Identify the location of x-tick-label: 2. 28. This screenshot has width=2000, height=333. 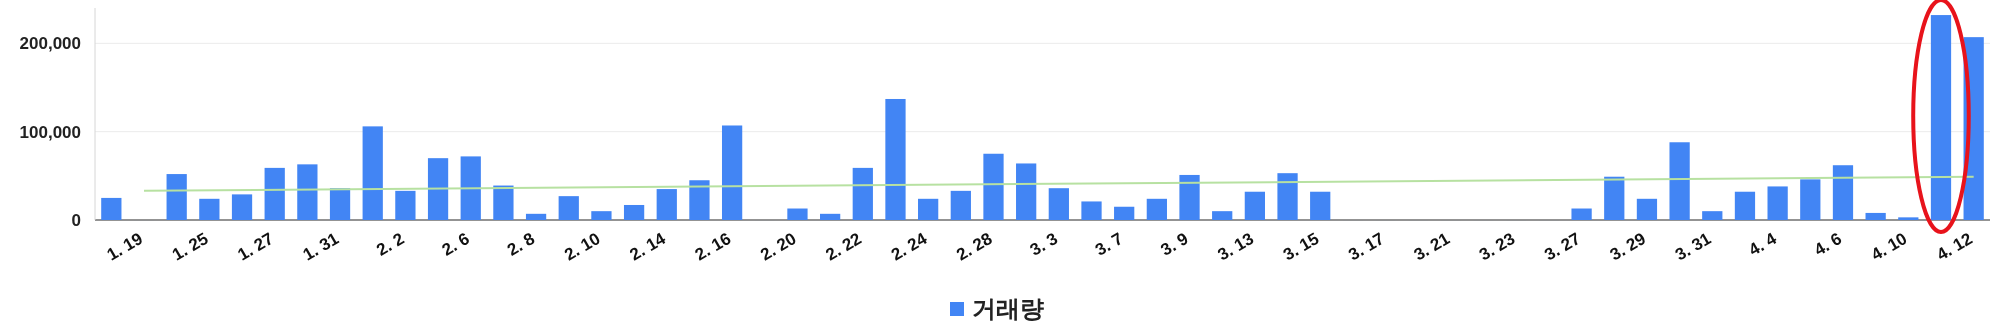
(974, 247).